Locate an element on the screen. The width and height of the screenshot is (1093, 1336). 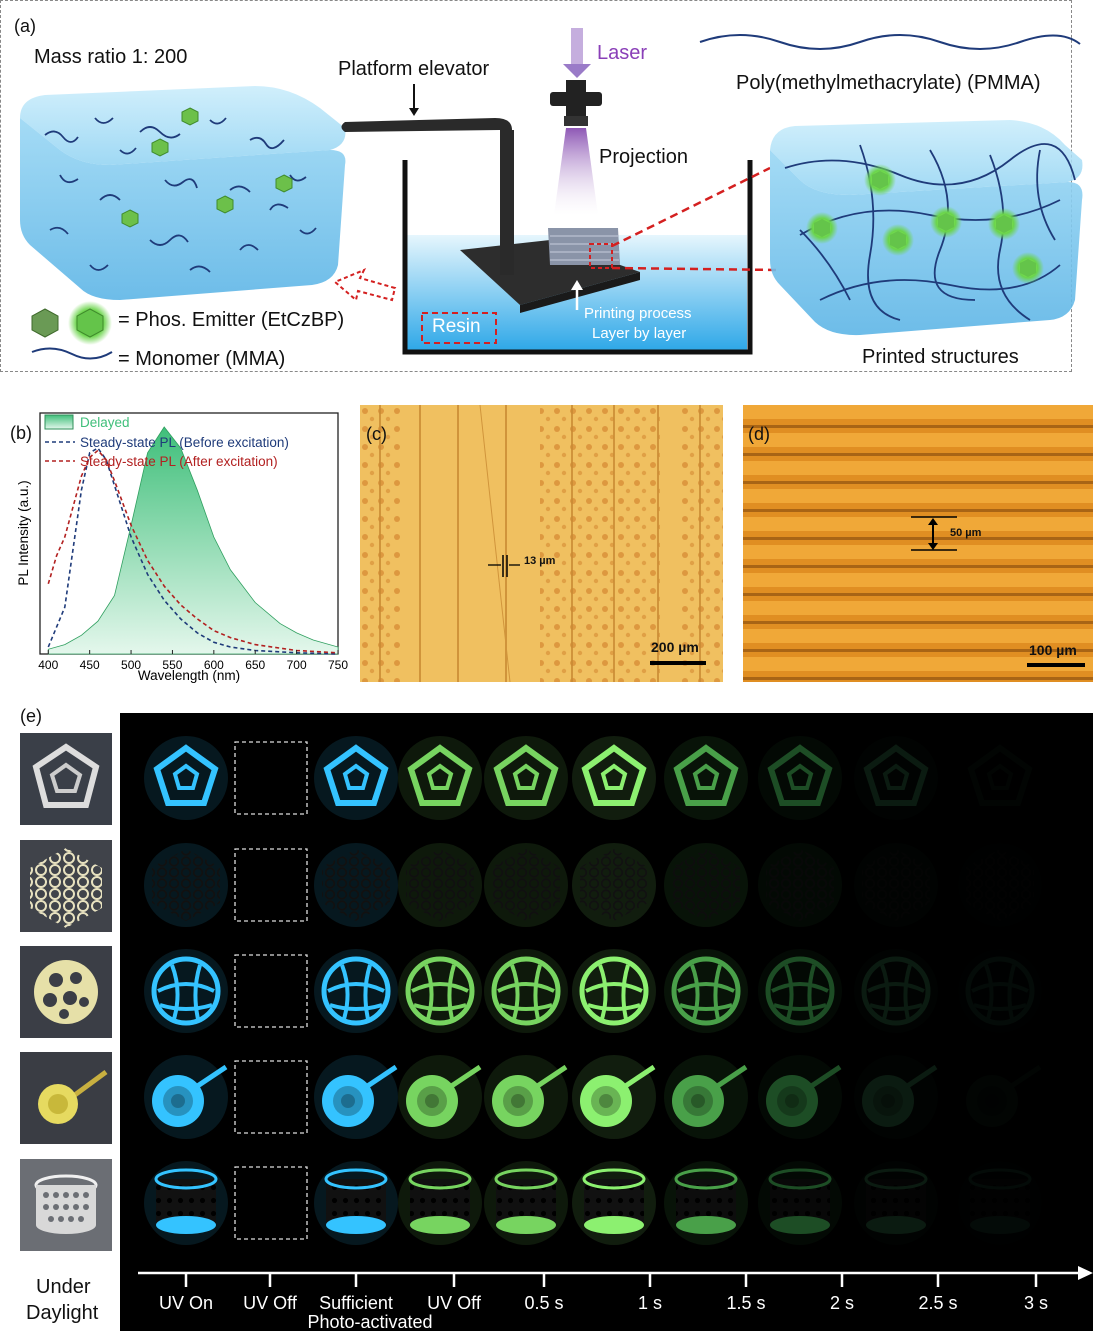
timeline-label: 2.5 s is located at coordinates (937, 1303).